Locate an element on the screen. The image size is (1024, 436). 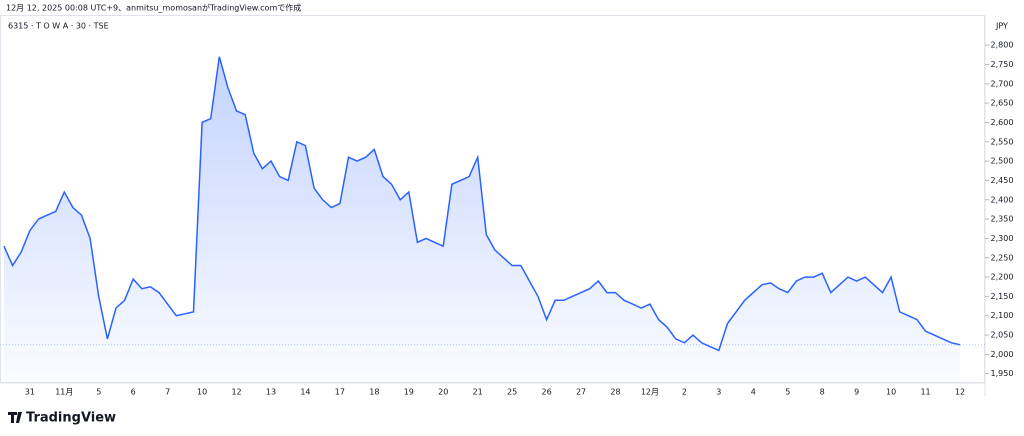
x-tick-label: 26 is located at coordinates (547, 392).